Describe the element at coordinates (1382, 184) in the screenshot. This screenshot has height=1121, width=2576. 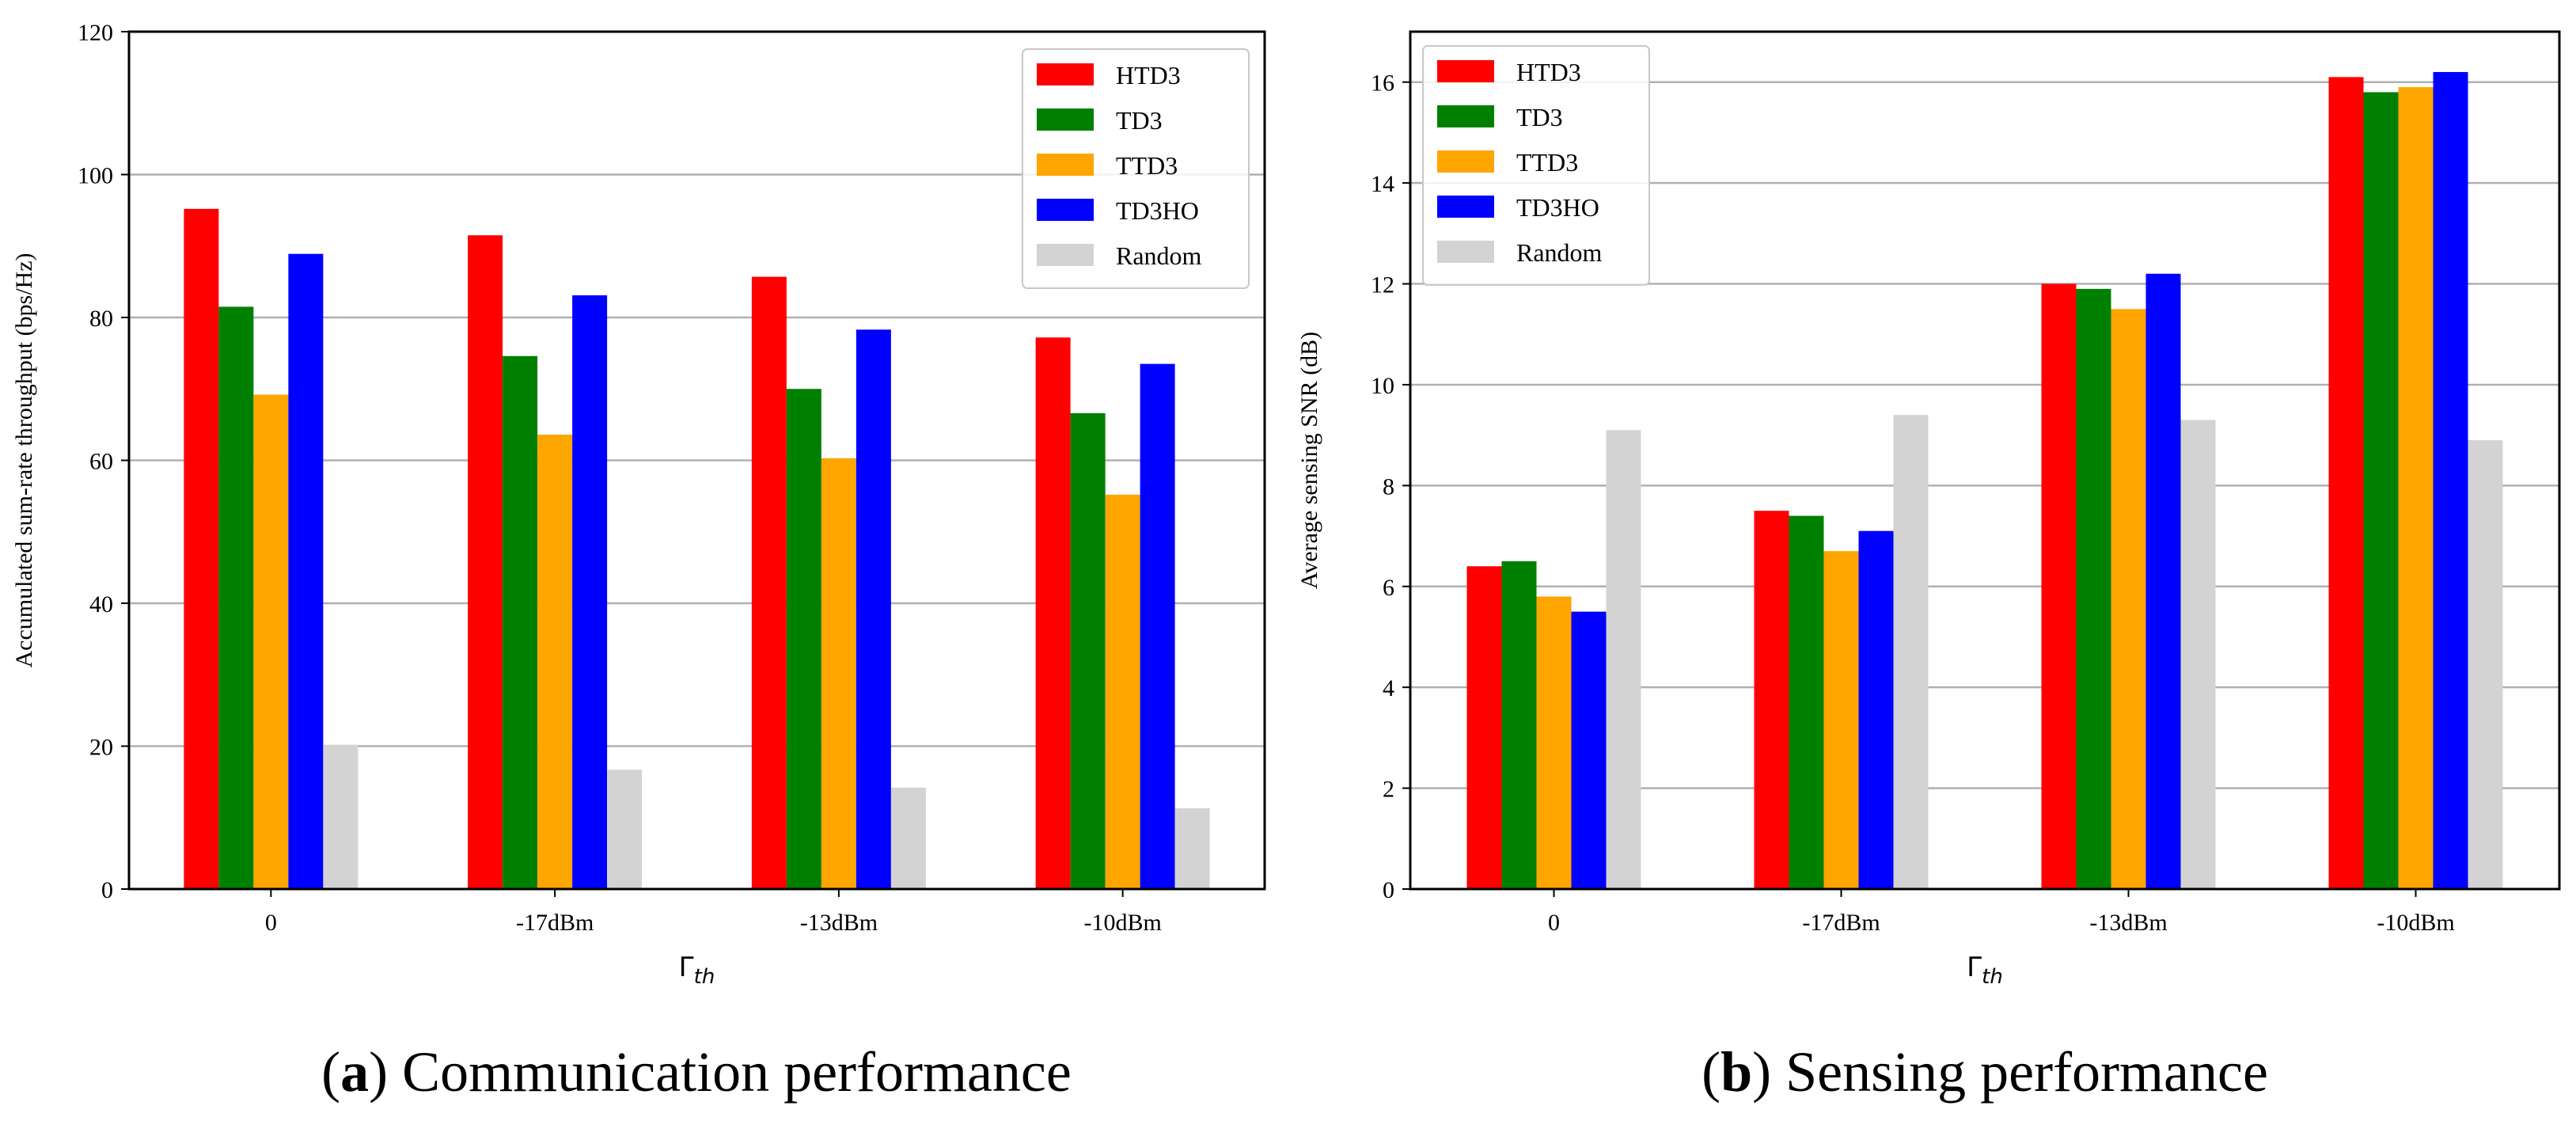
I see `y-tick-label: 14` at that location.